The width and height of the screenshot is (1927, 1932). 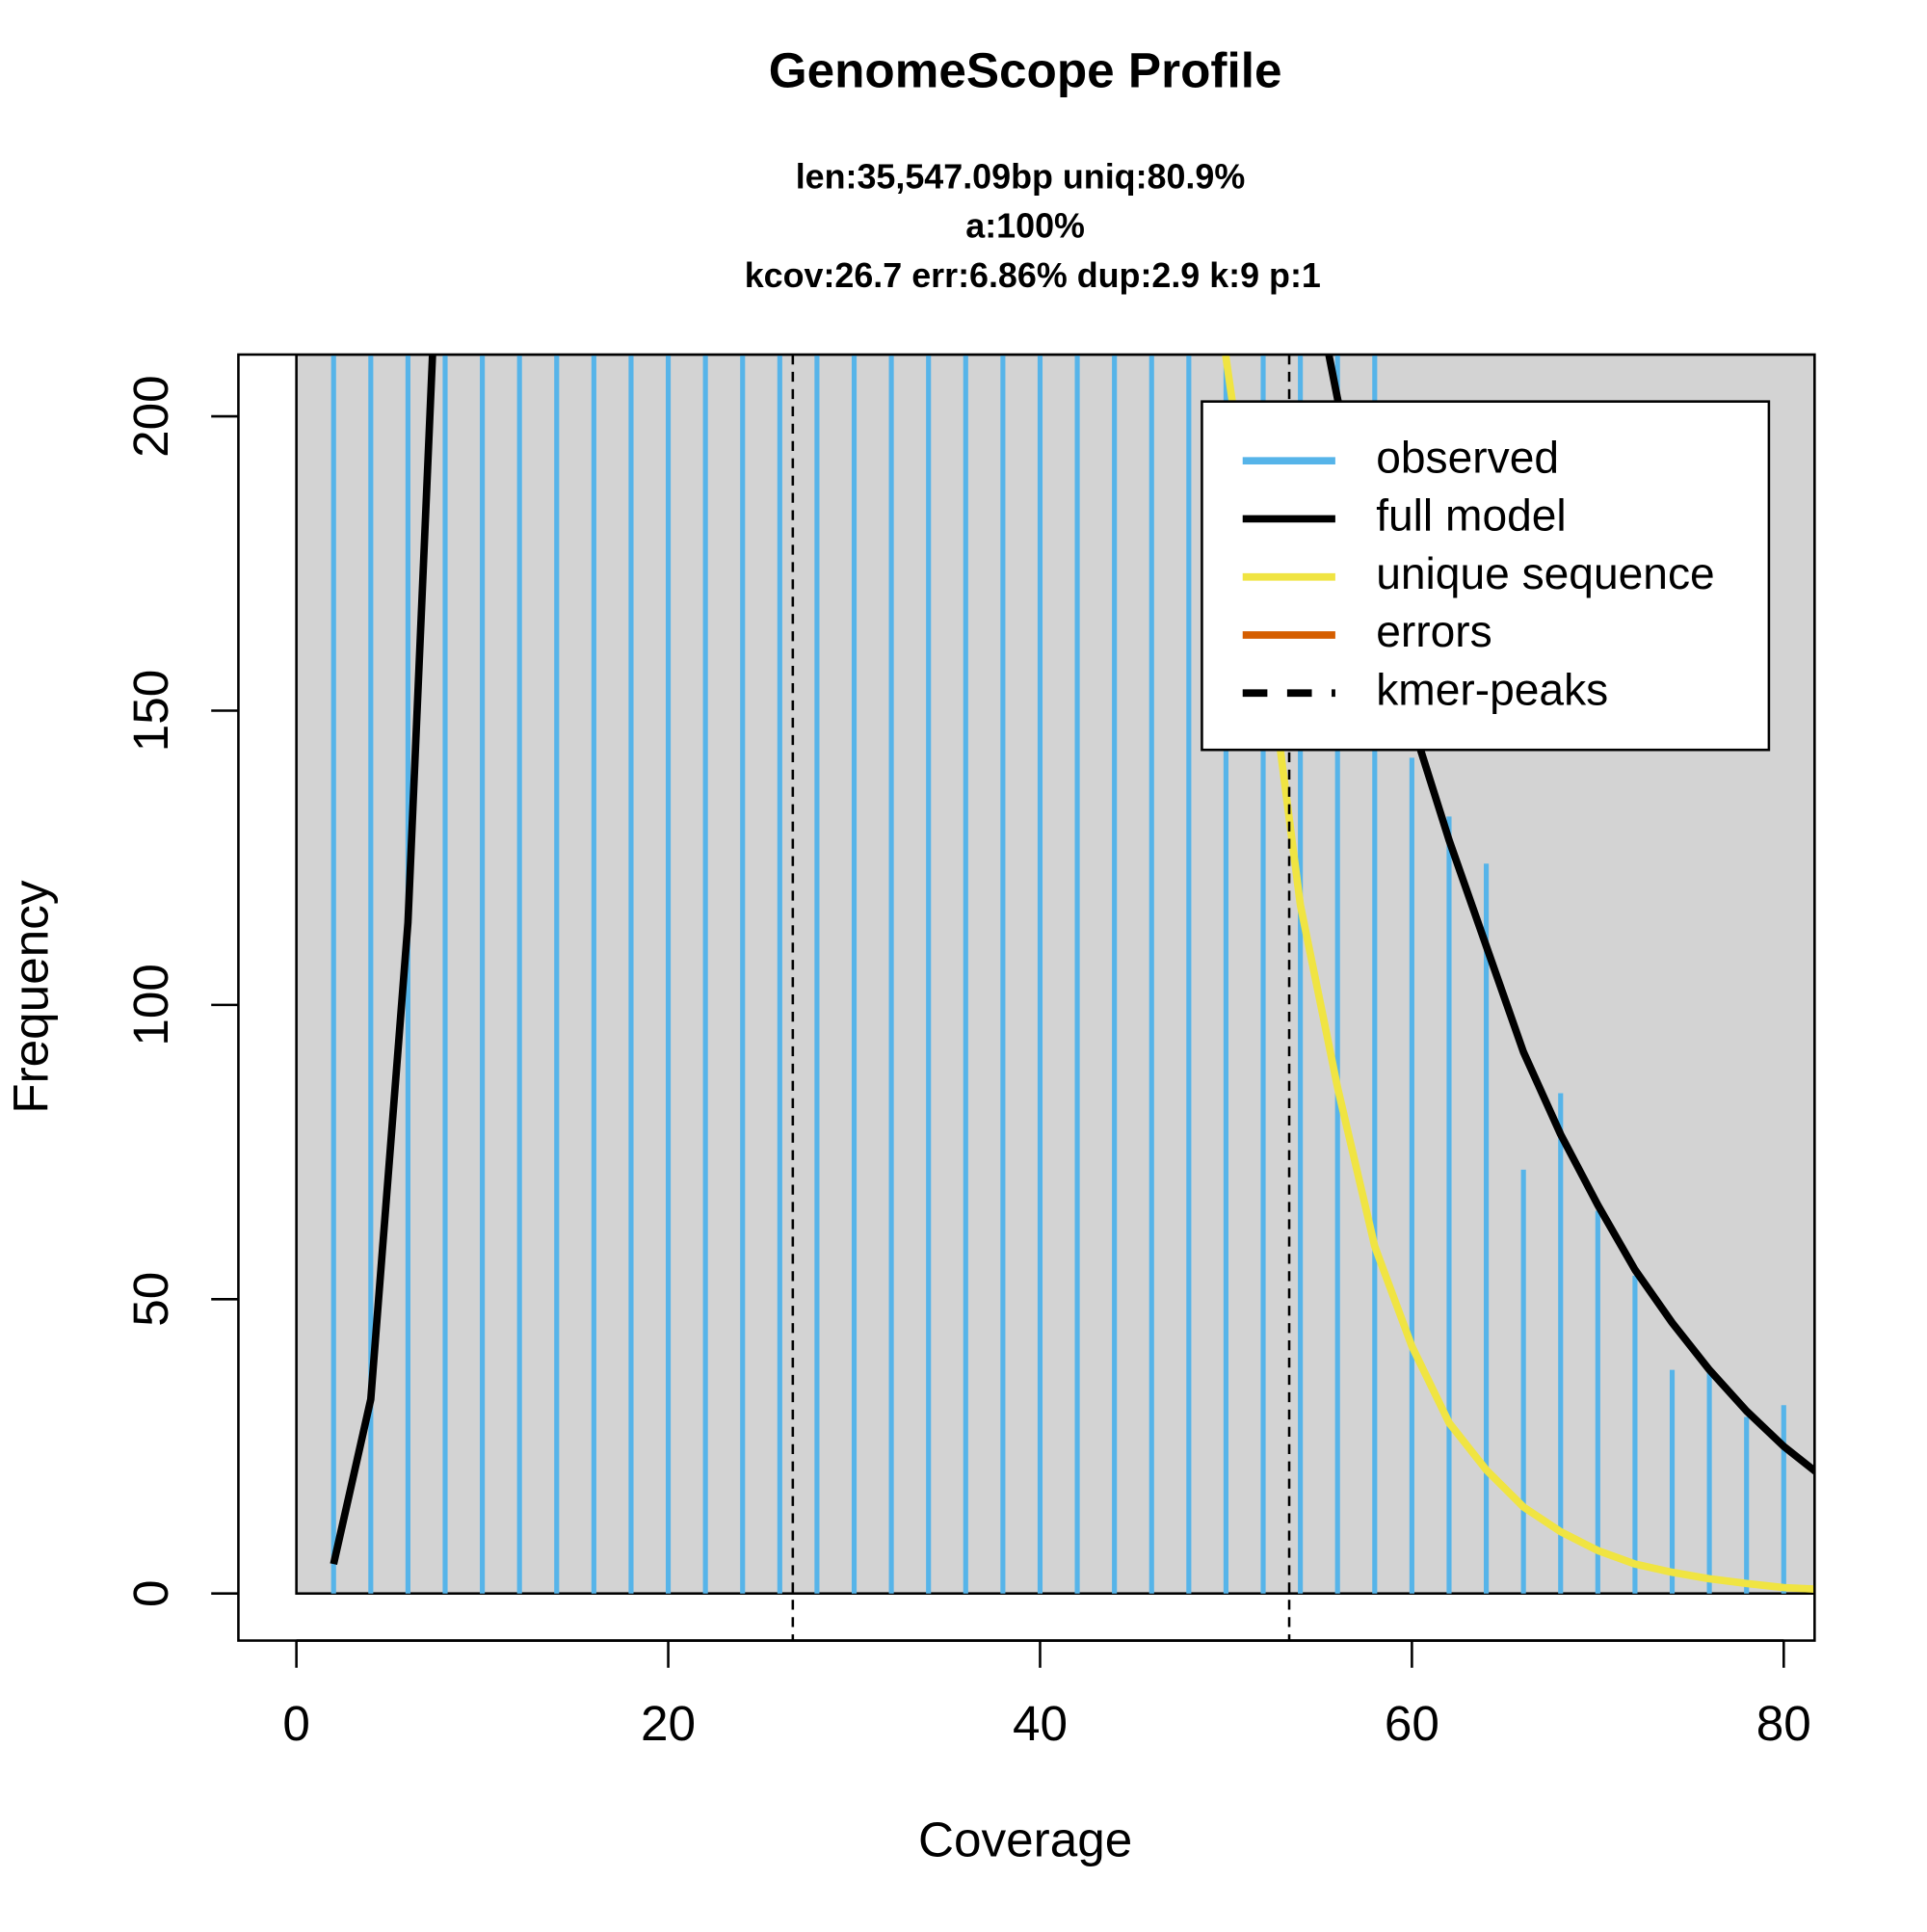 I want to click on legend-label: kmer-peaks, so click(x=1492, y=689).